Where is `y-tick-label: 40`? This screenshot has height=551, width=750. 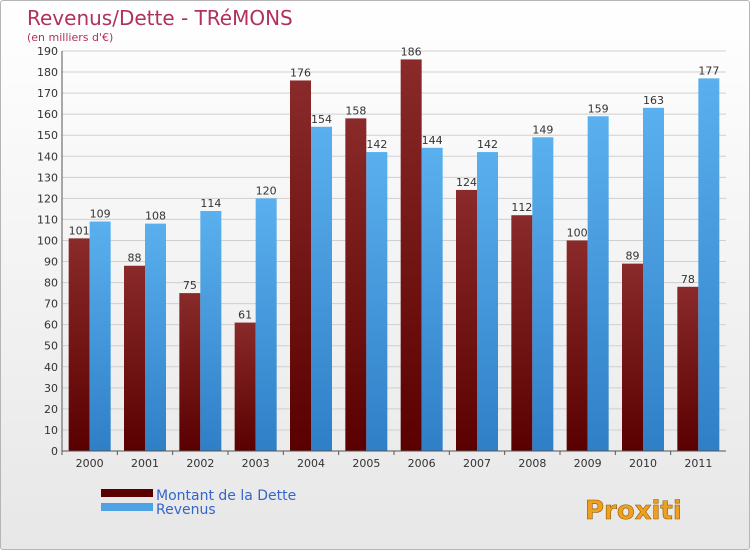 y-tick-label: 40 is located at coordinates (51, 367).